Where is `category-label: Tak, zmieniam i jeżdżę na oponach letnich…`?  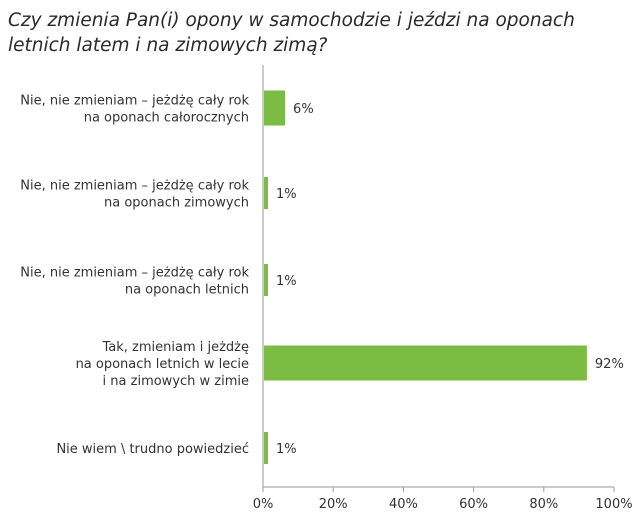 category-label: Tak, zmieniam i jeżdżę na oponach letnich… is located at coordinates (162, 364).